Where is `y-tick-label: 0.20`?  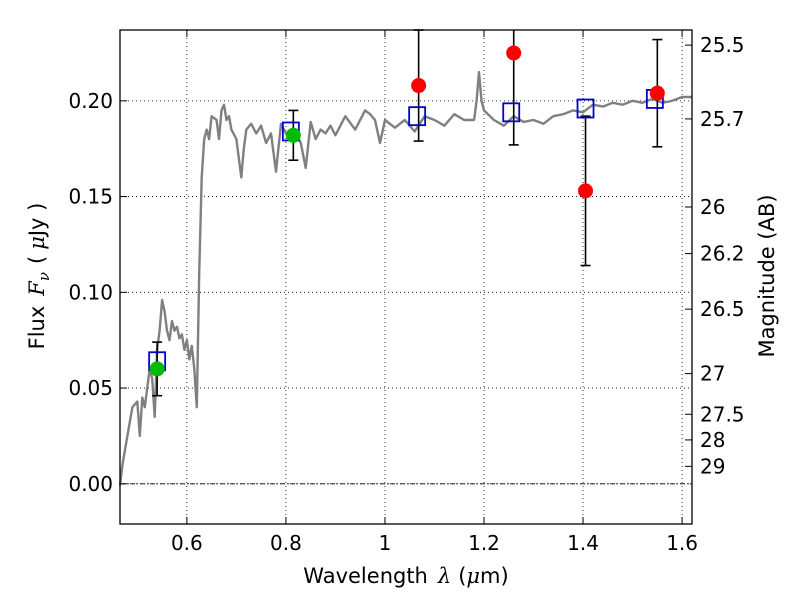
y-tick-label: 0.20 is located at coordinates (90, 101).